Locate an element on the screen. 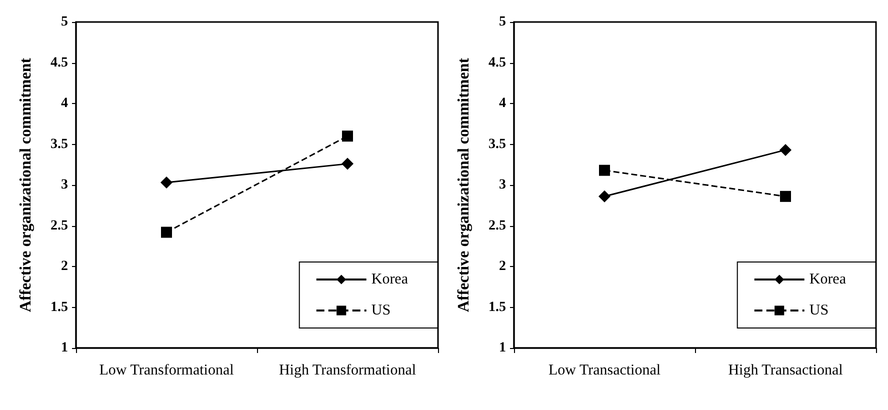  x-tick-label: Low Transformational is located at coordinates (166, 370).